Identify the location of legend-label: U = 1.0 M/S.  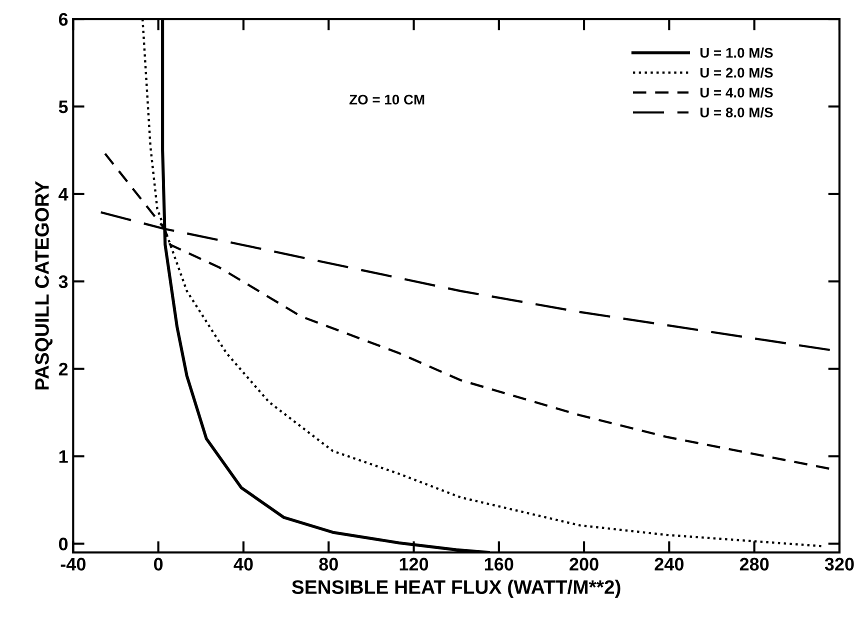
(736, 53).